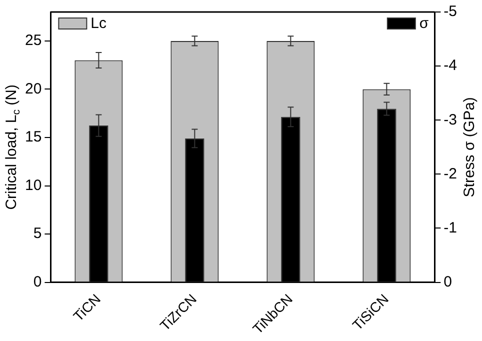 The width and height of the screenshot is (482, 341). Describe the element at coordinates (451, 119) in the screenshot. I see `y2-tick-label: -3` at that location.